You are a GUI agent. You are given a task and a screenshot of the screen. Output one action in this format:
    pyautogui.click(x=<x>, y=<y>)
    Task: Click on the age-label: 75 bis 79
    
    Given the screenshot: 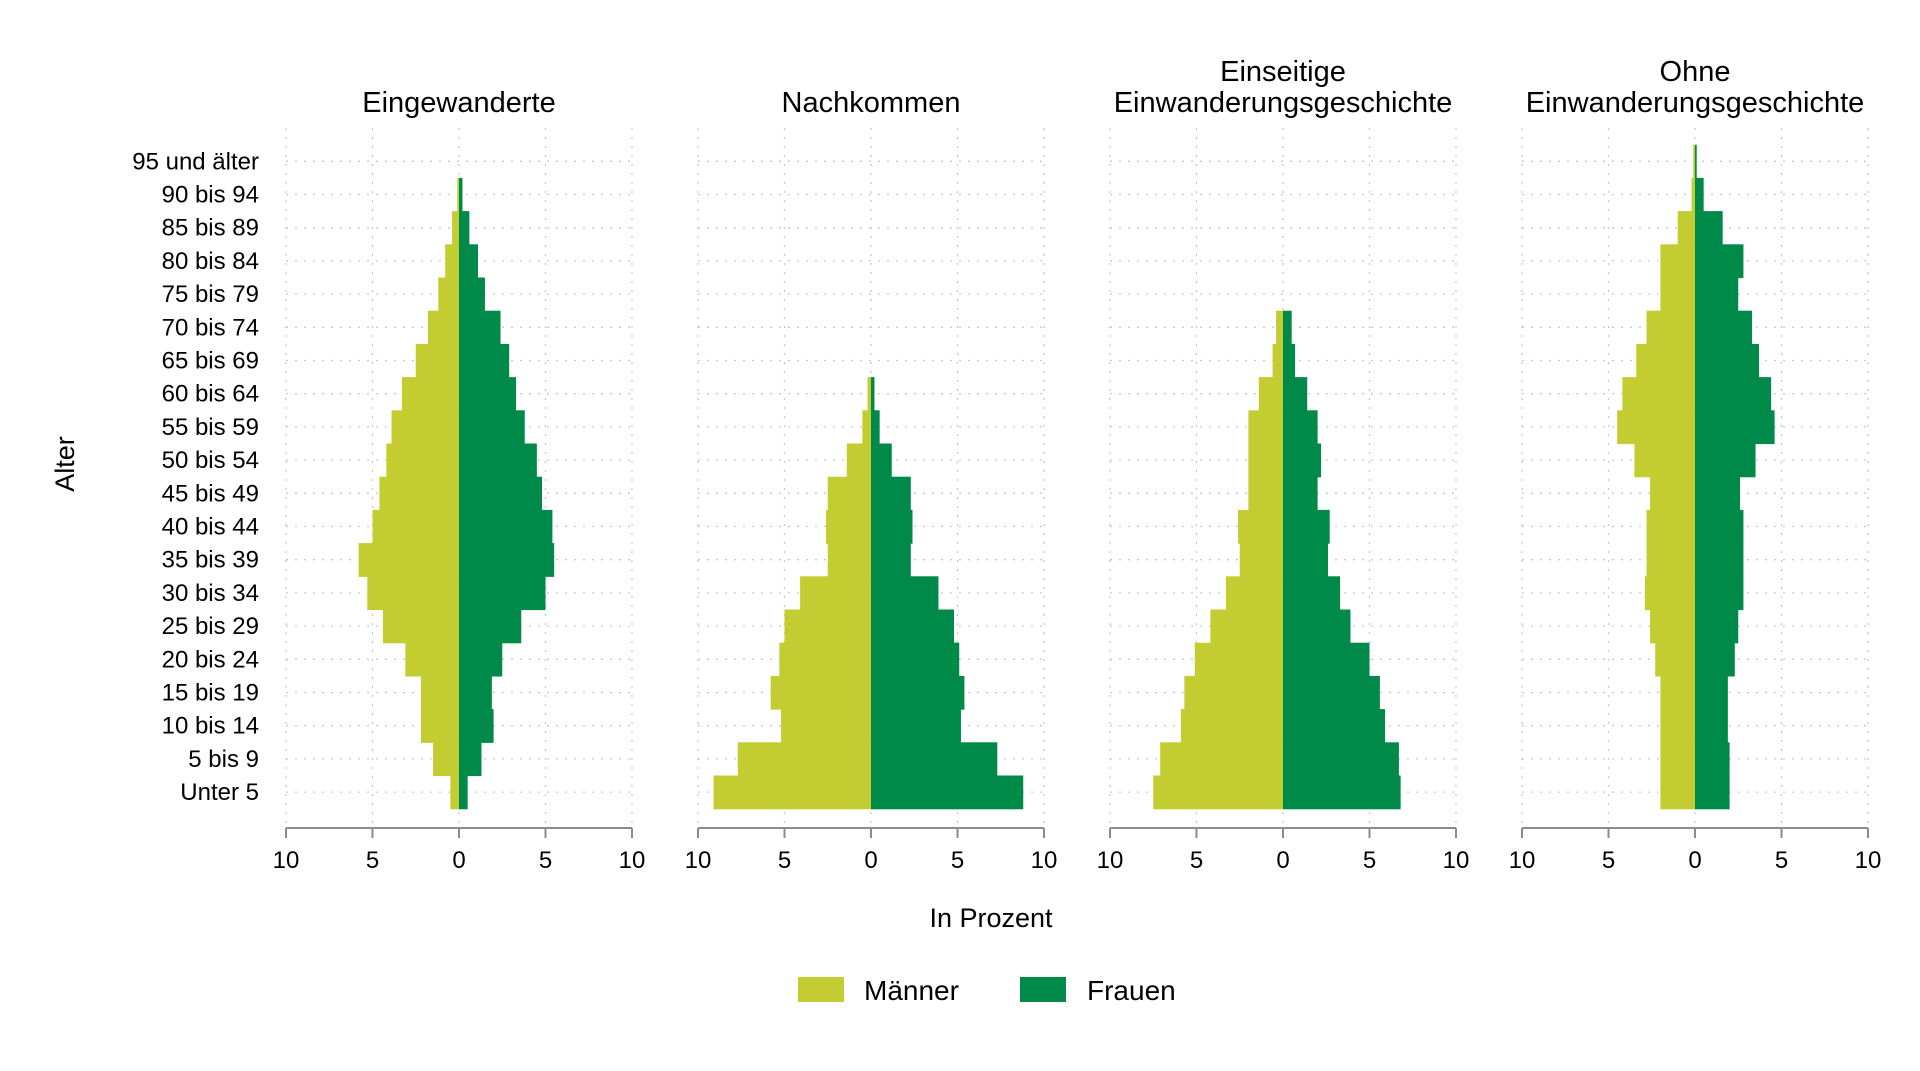 What is the action you would take?
    pyautogui.click(x=210, y=294)
    